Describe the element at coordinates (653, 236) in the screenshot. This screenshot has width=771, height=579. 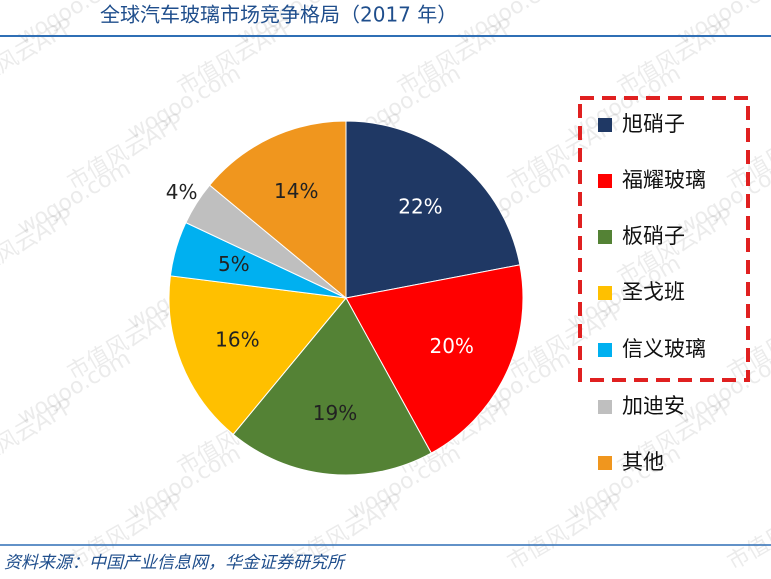
I see `legend-label: 板硝子` at that location.